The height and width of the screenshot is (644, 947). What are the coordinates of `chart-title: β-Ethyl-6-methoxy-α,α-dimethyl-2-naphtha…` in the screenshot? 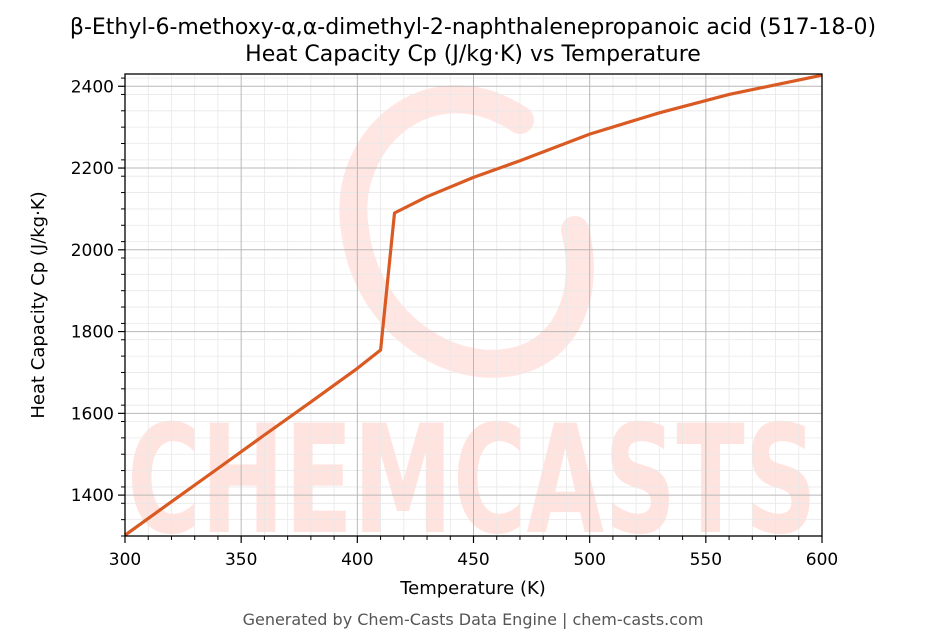 It's located at (473, 27).